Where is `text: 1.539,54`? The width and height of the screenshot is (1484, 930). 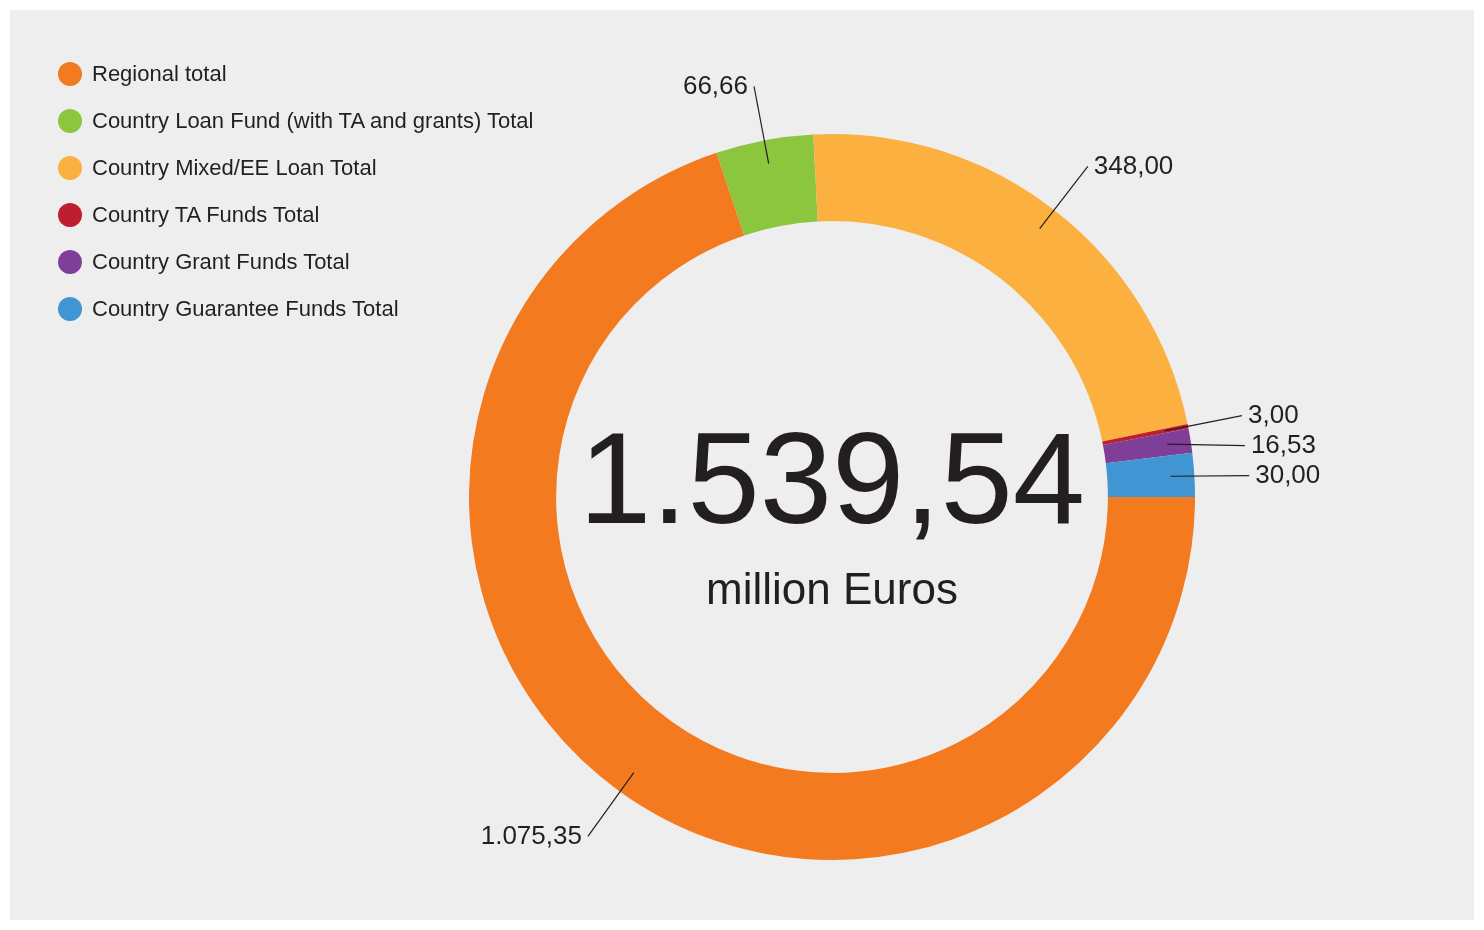 text: 1.539,54 is located at coordinates (832, 477).